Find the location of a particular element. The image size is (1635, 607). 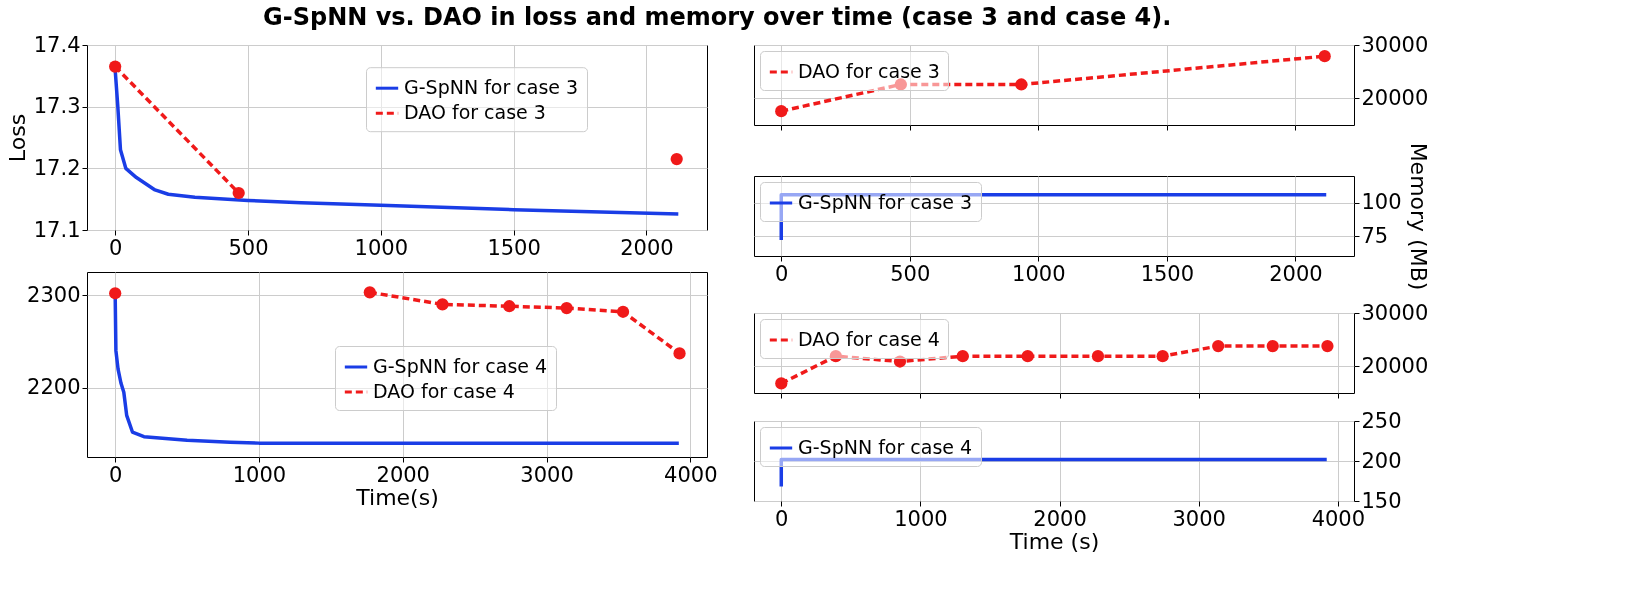

y-tick-label: 2200 is located at coordinates (54, 387).